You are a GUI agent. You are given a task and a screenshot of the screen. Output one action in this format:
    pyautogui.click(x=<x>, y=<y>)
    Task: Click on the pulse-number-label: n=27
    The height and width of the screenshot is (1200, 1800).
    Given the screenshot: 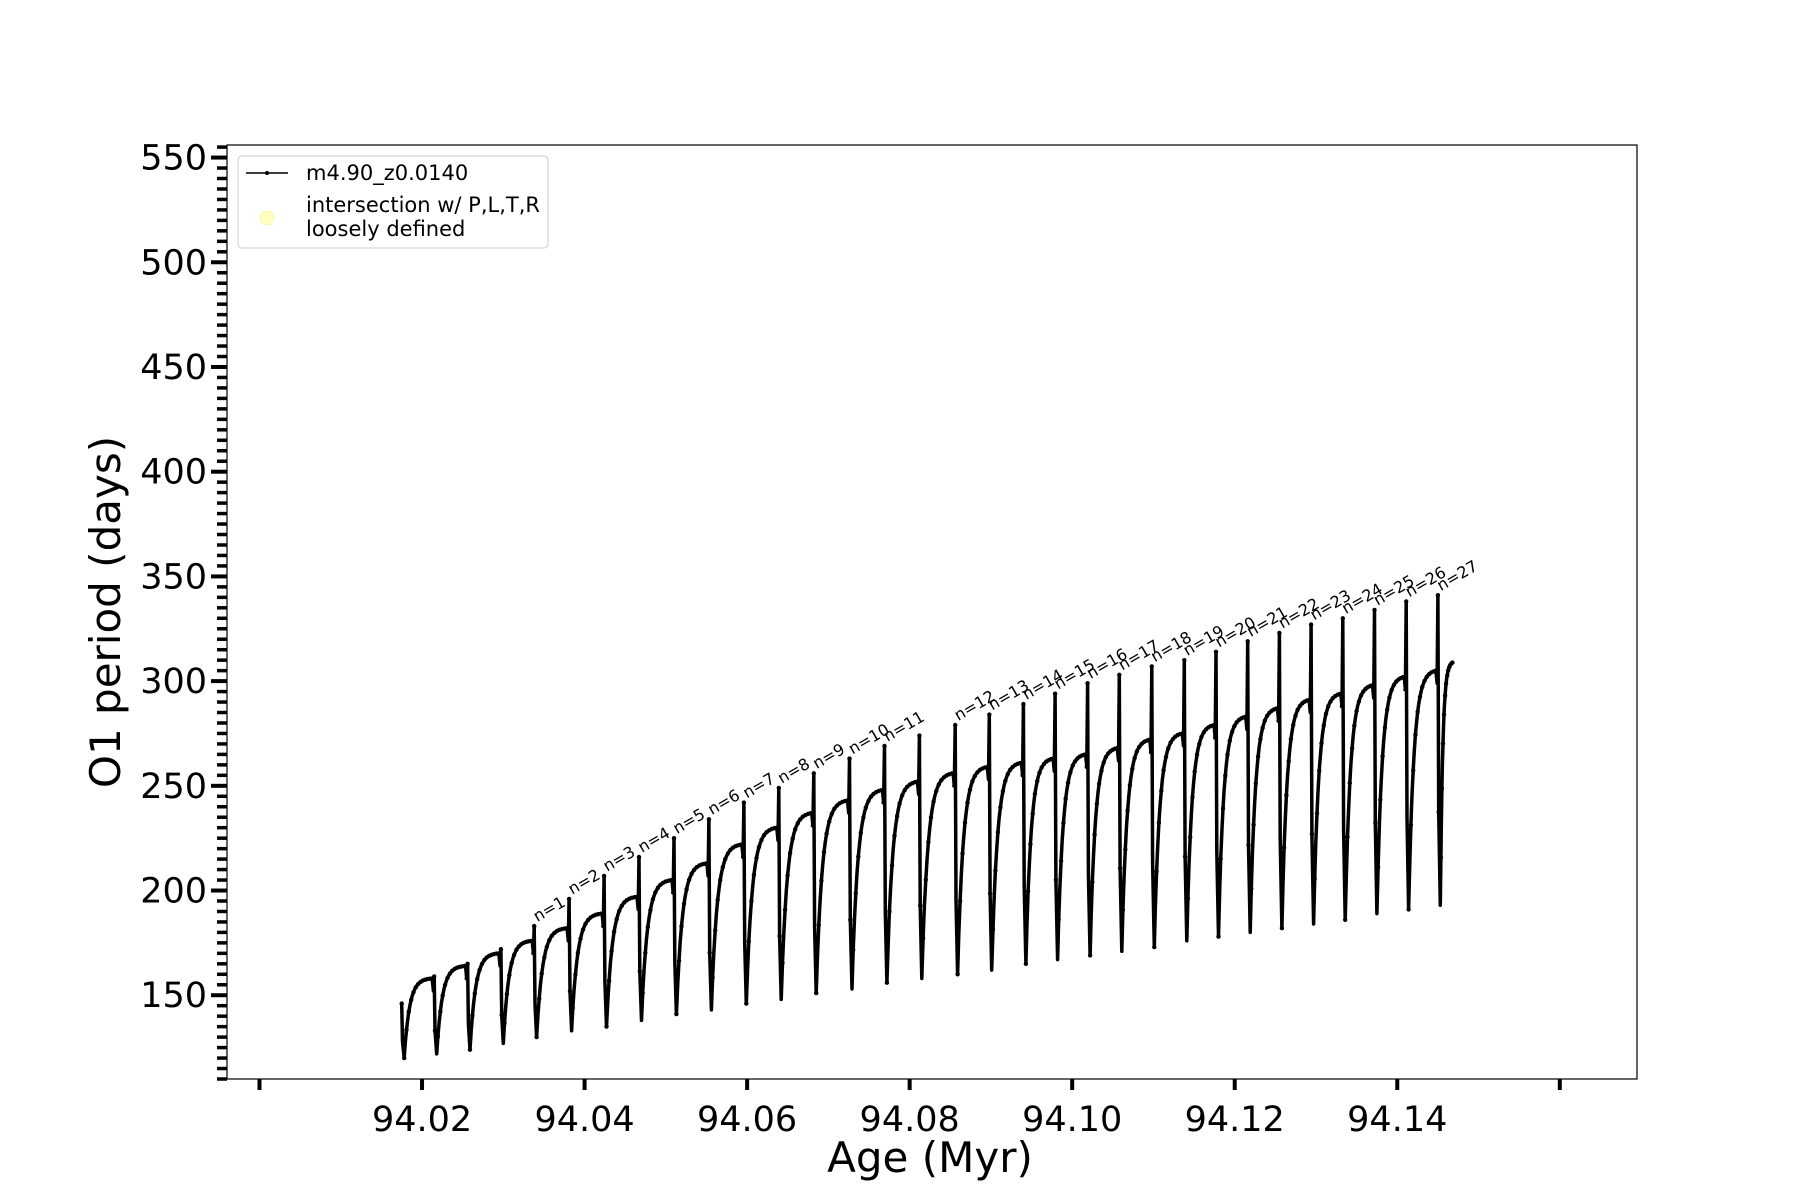 What is the action you would take?
    pyautogui.click(x=1457, y=575)
    